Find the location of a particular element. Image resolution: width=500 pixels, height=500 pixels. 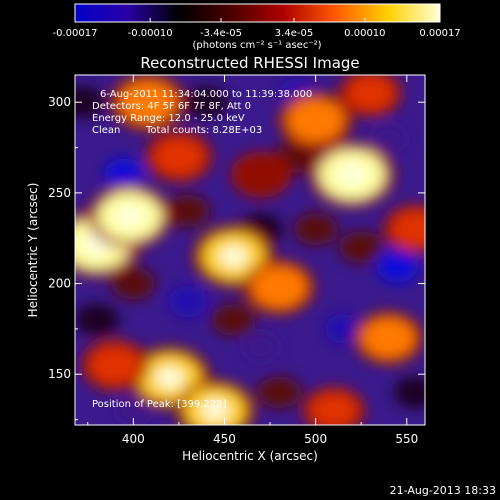

y-tick-label: 150 is located at coordinates (59, 374).